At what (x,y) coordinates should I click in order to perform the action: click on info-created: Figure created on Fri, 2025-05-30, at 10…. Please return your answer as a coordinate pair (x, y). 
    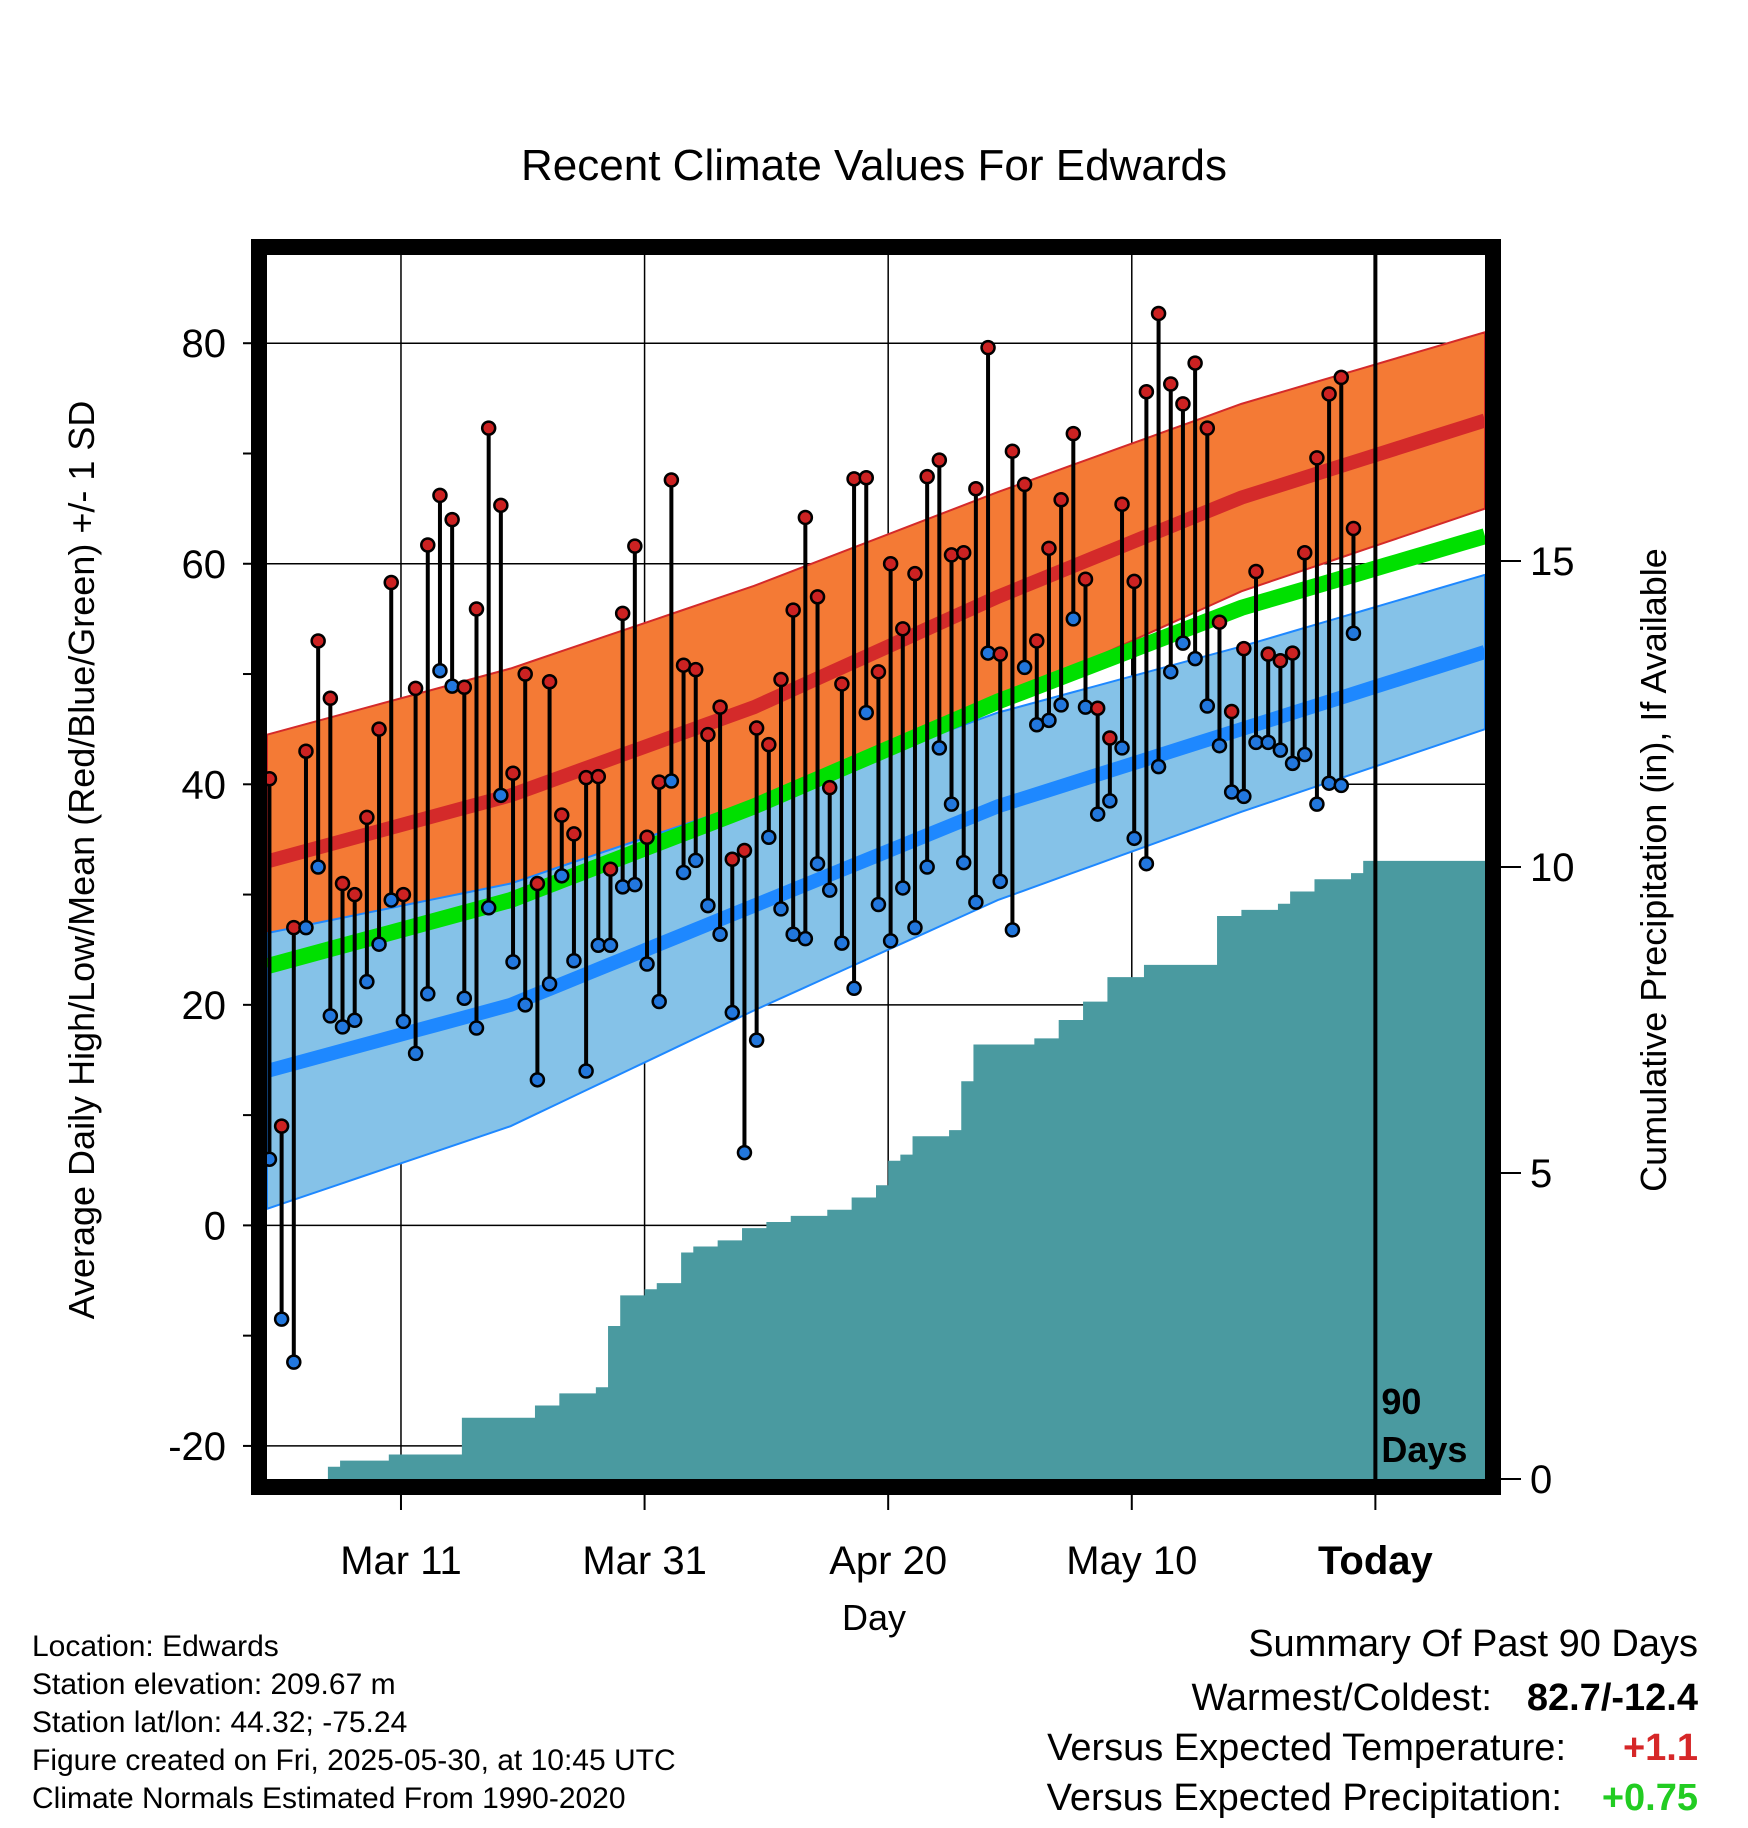
    Looking at the image, I should click on (354, 1760).